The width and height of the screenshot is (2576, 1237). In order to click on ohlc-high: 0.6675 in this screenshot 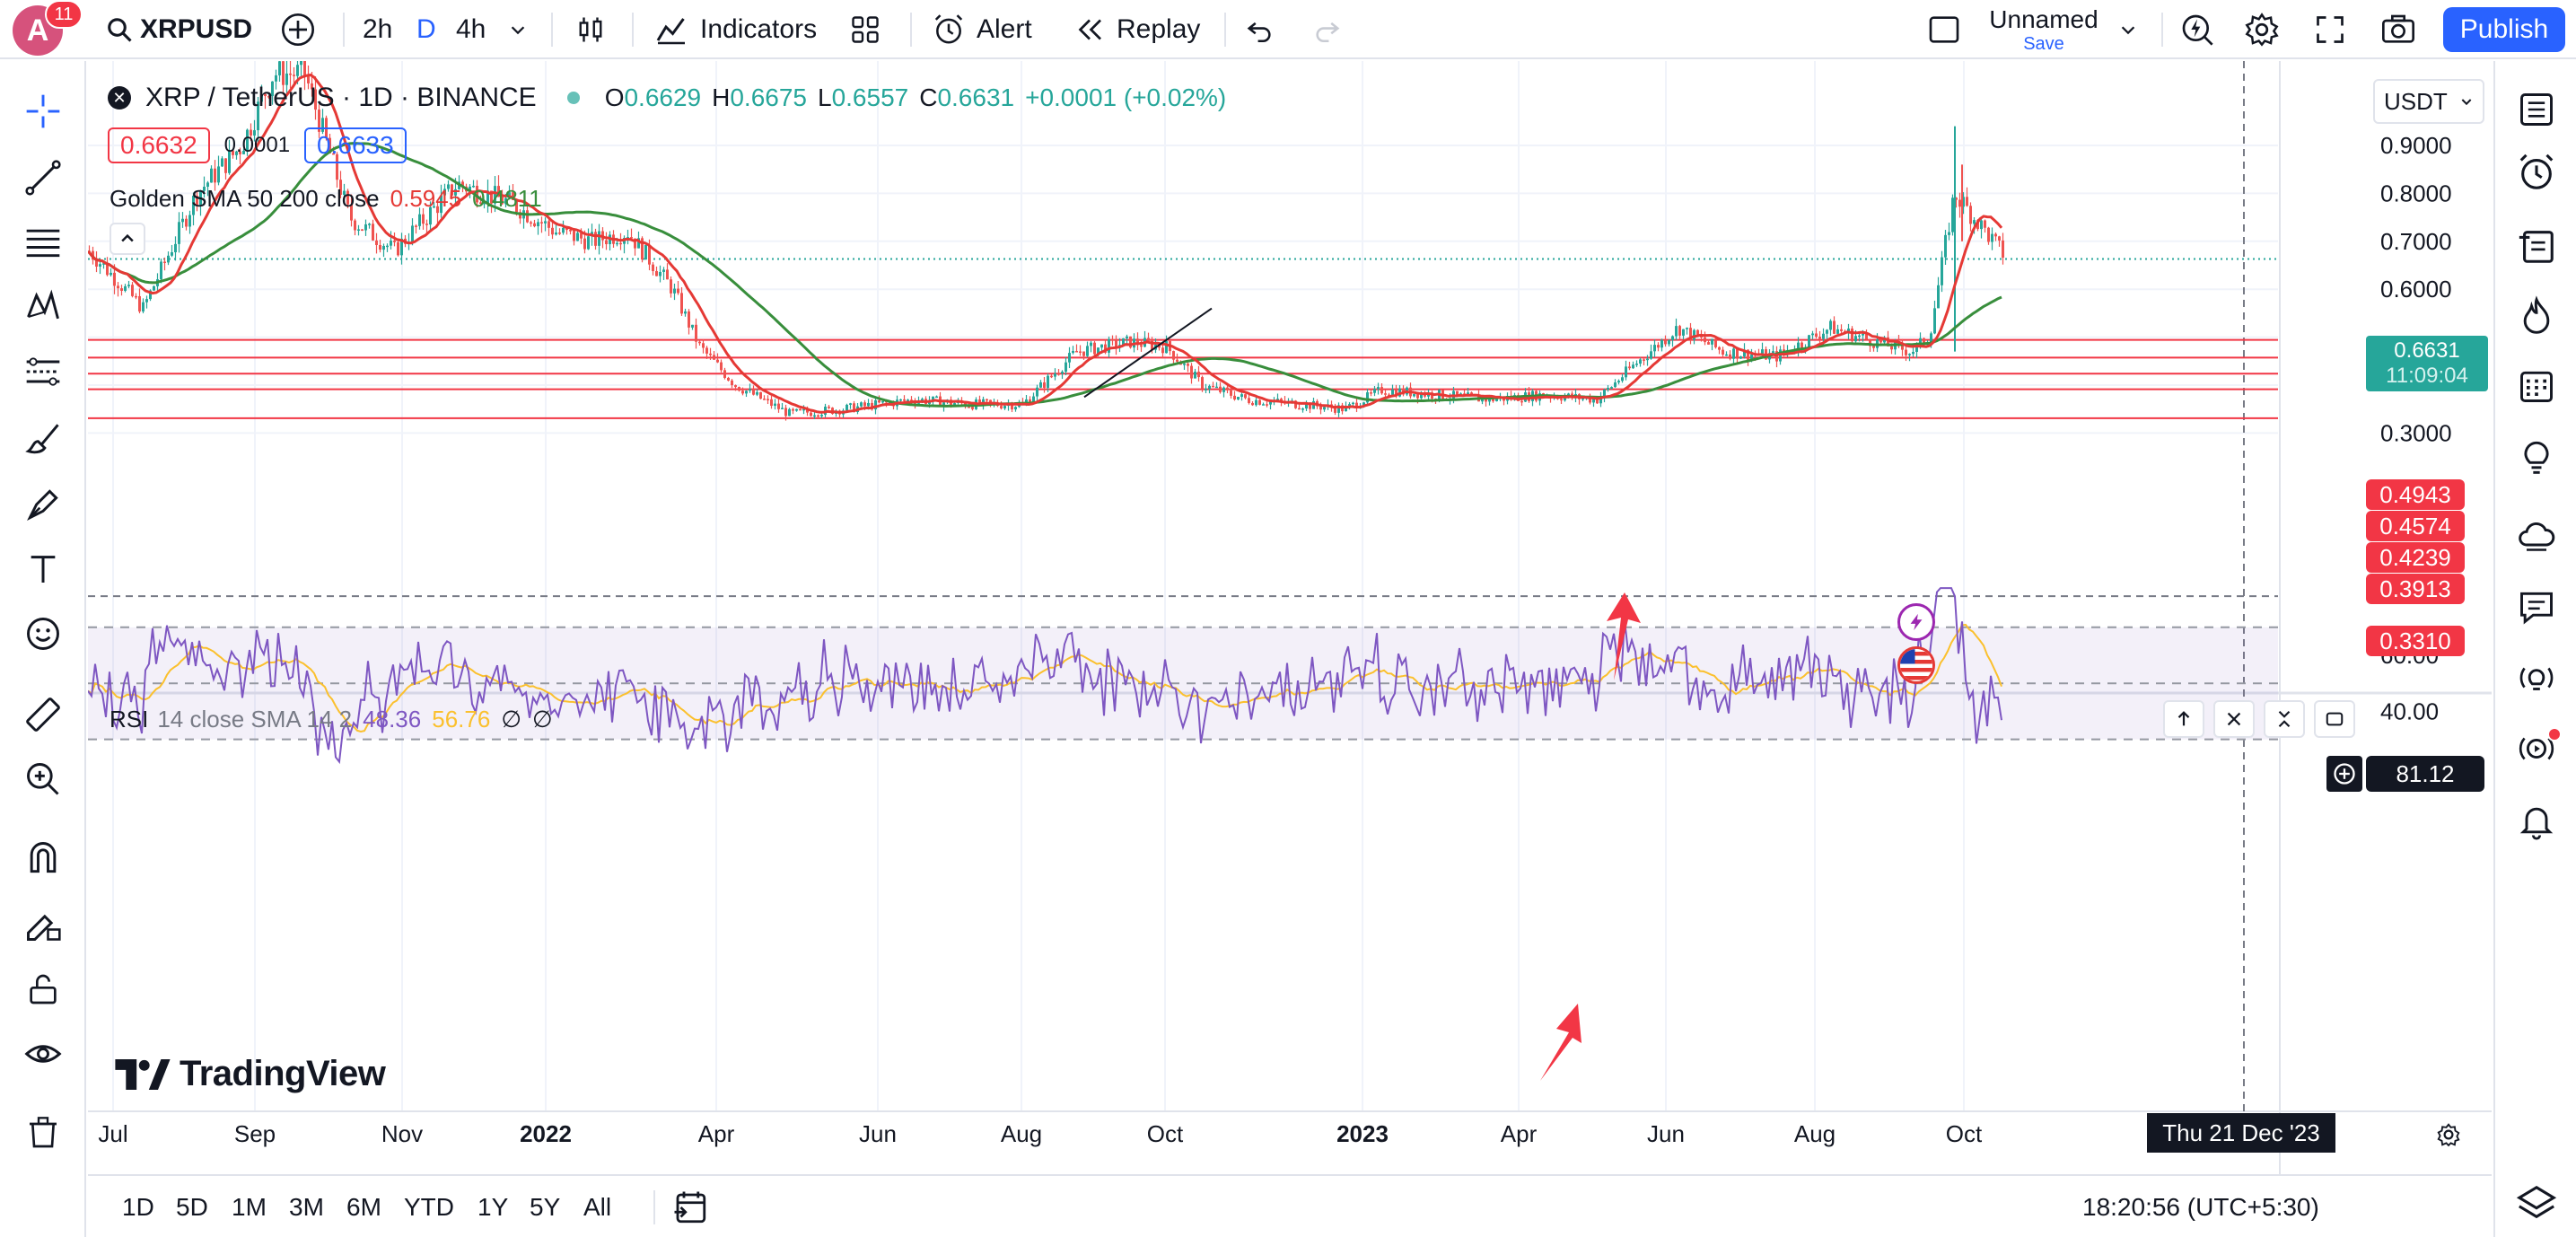, I will do `click(768, 97)`.